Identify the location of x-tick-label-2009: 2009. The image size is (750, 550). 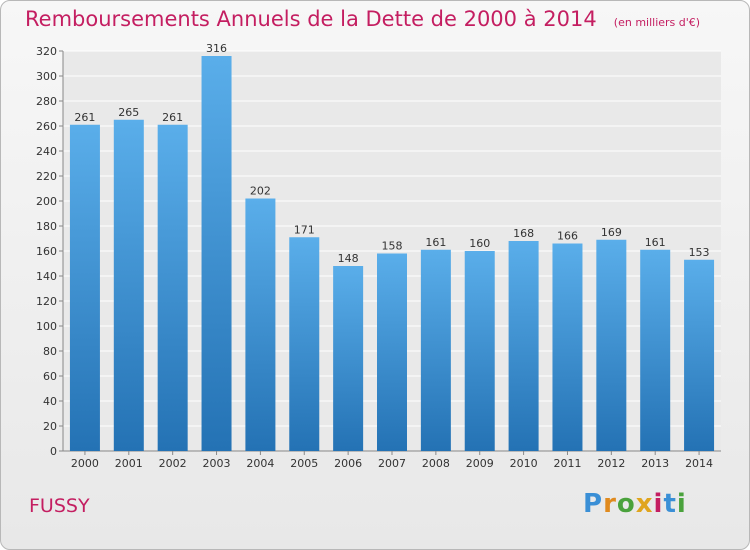
(480, 463).